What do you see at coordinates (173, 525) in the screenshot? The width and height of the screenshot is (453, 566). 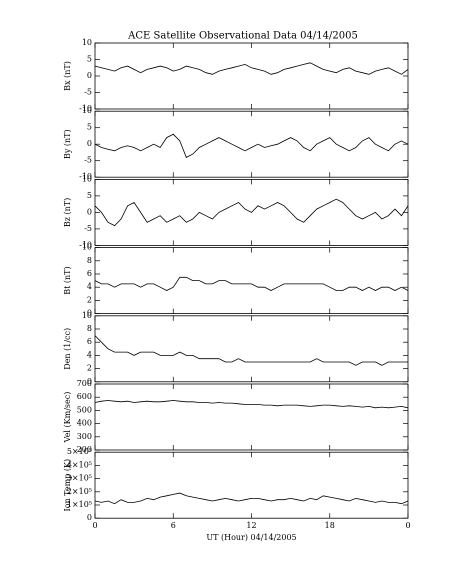 I see `x-tick-label: 6` at bounding box center [173, 525].